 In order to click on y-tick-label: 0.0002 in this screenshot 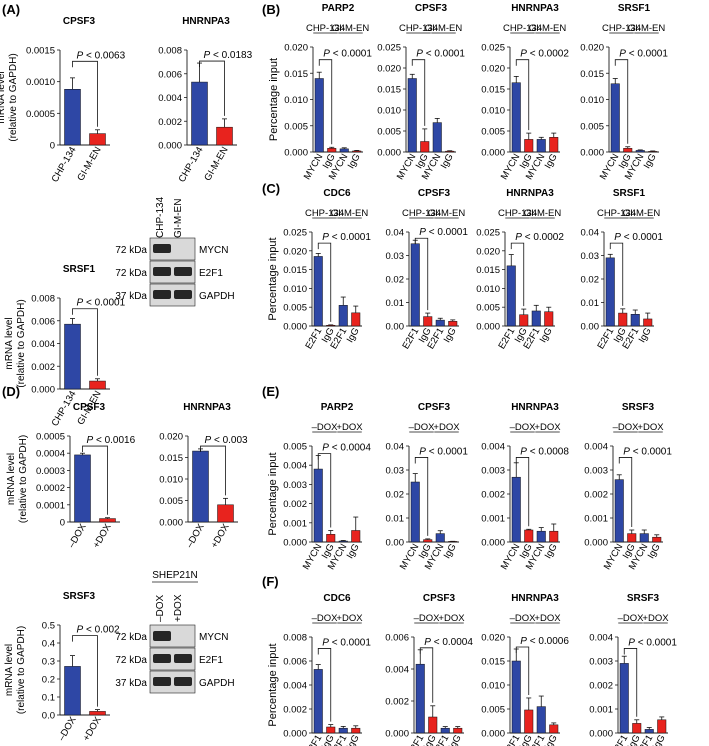, I will do `click(50, 488)`.